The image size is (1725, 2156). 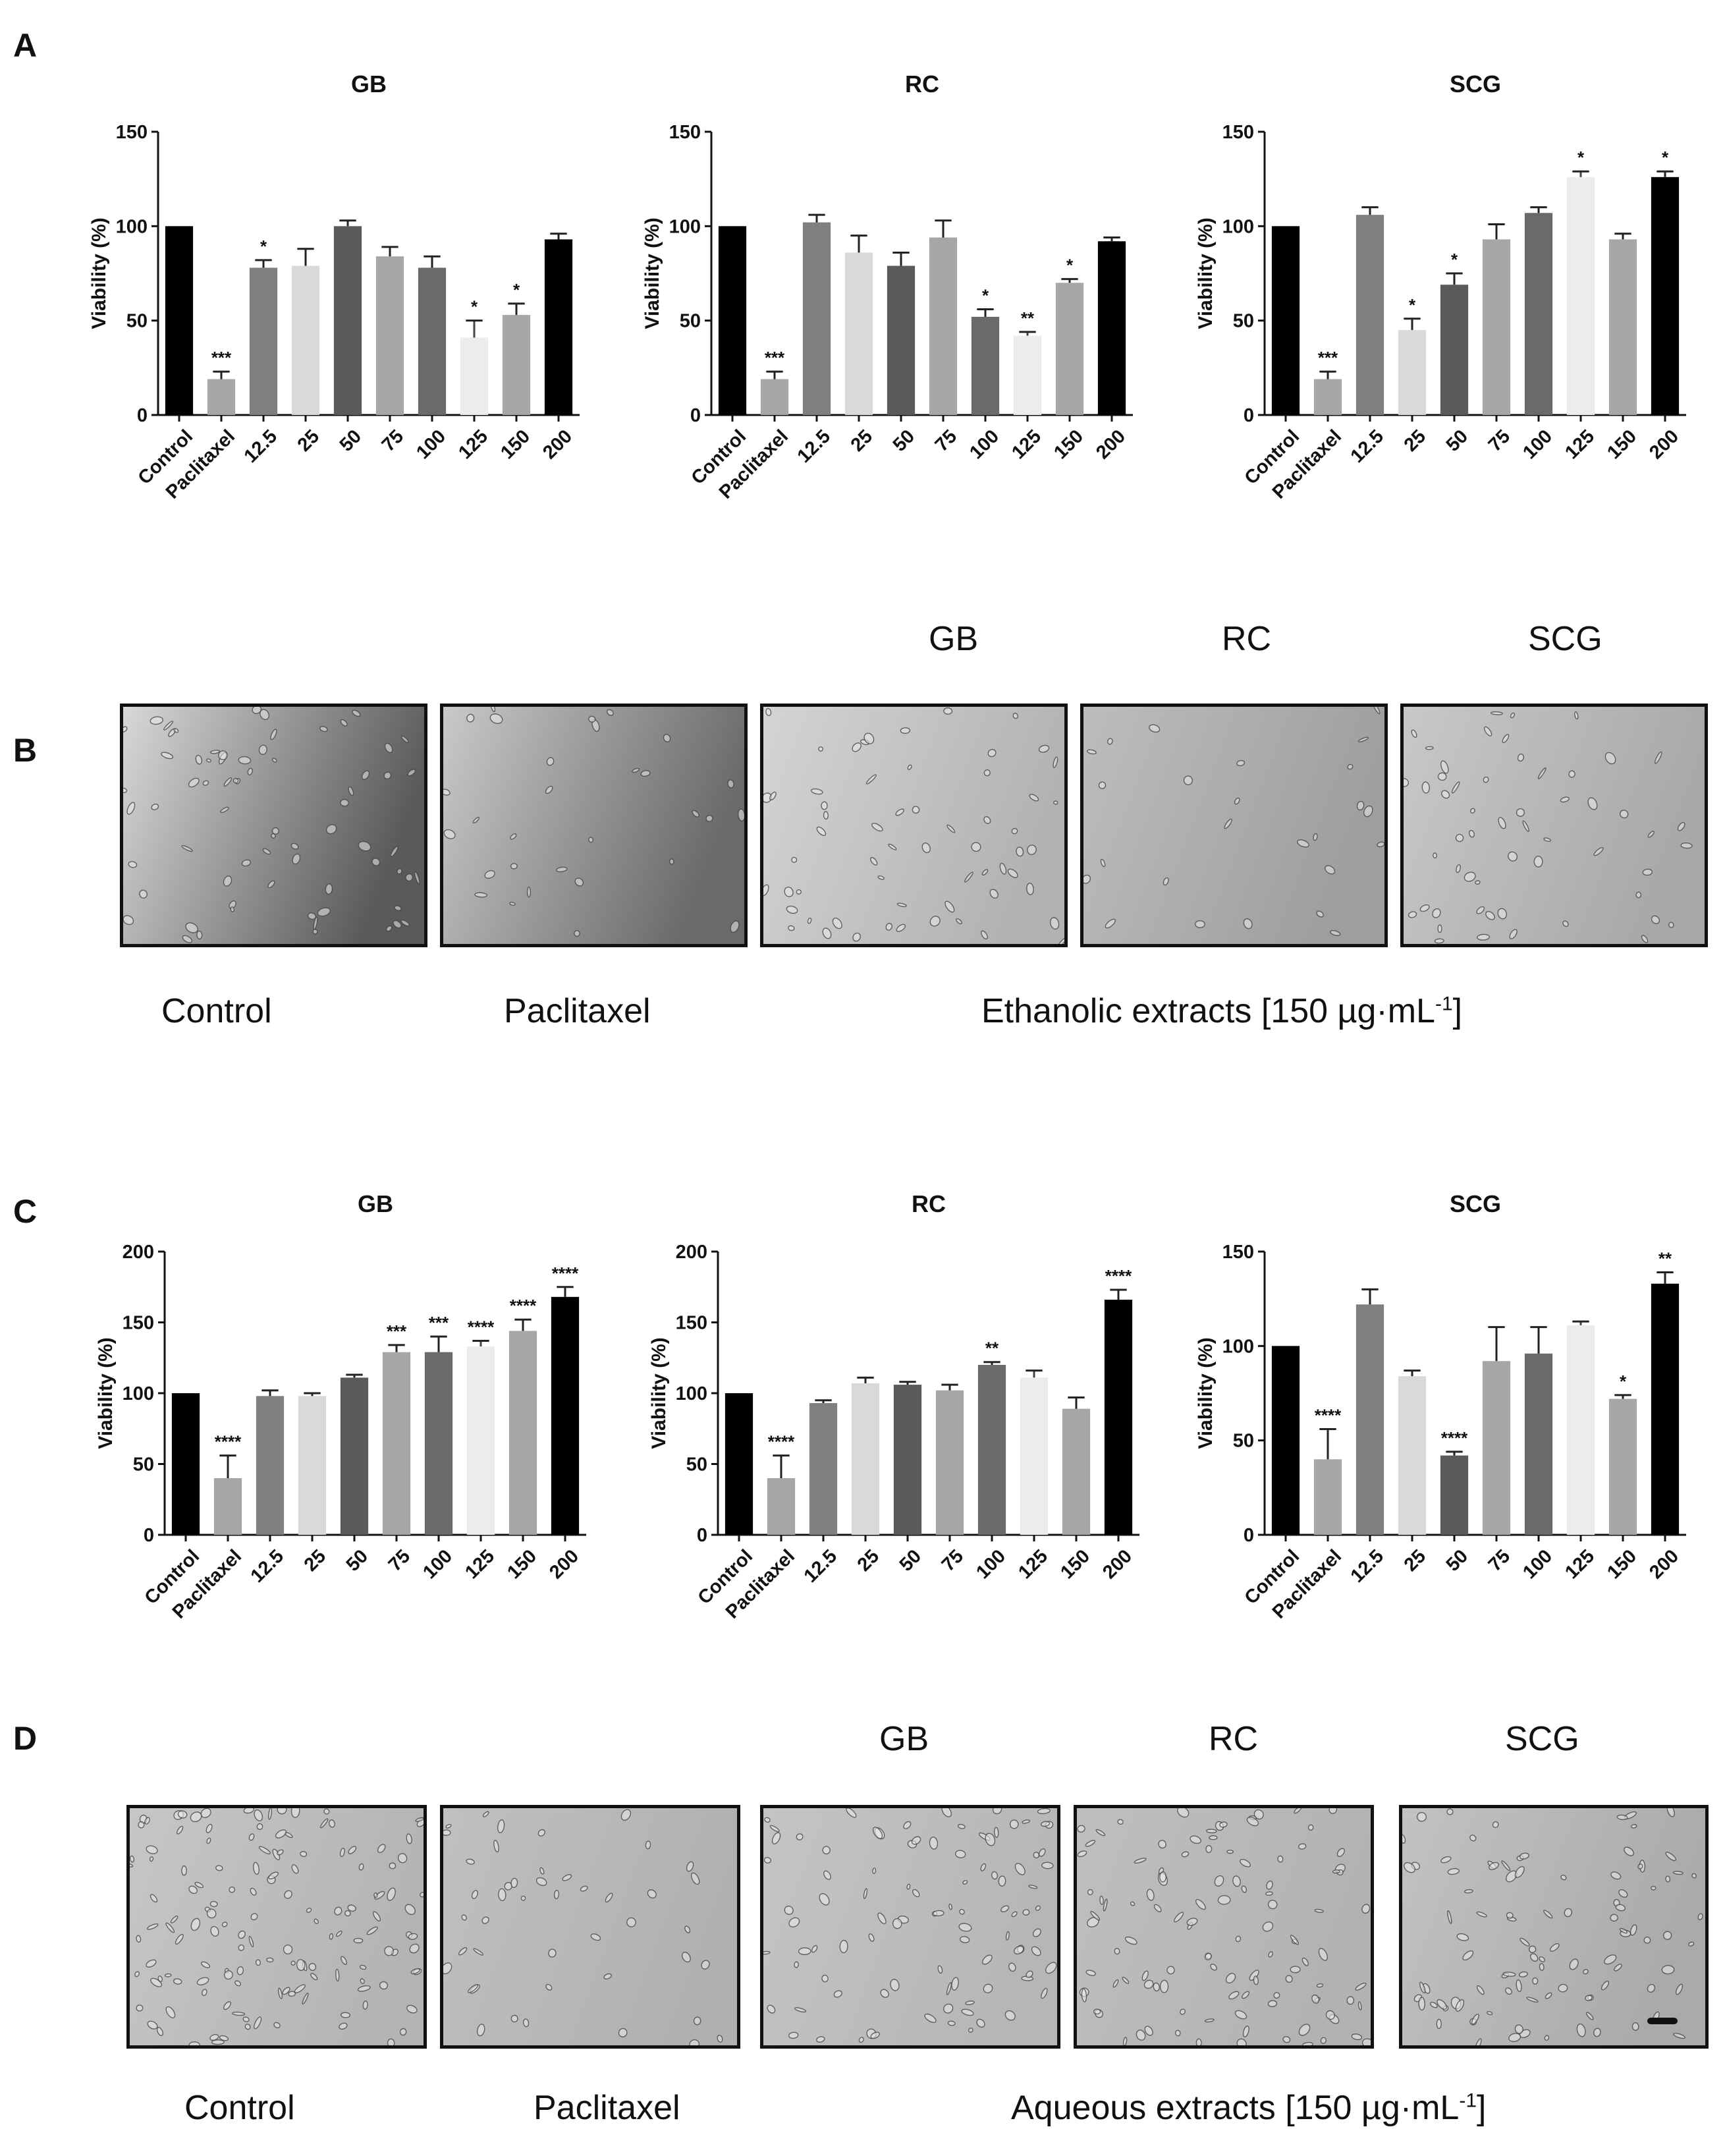 I want to click on x-tick-label: 50, so click(x=357, y=1560).